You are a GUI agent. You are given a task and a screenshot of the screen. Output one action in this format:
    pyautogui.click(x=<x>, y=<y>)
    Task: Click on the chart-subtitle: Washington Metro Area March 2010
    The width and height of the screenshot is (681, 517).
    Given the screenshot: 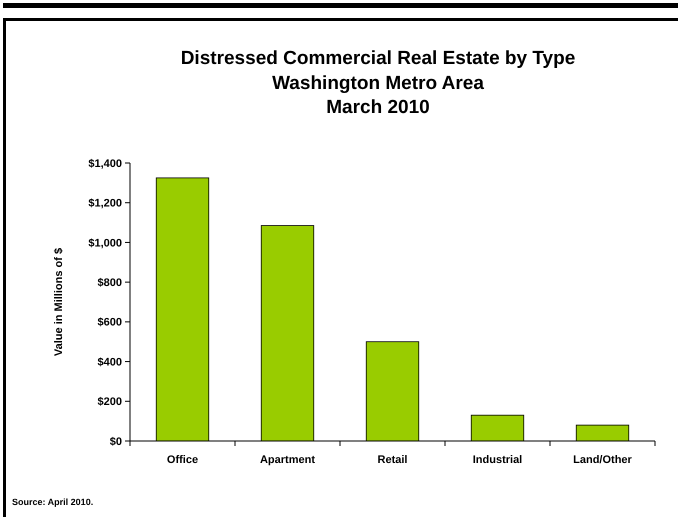 What is the action you would take?
    pyautogui.click(x=378, y=95)
    